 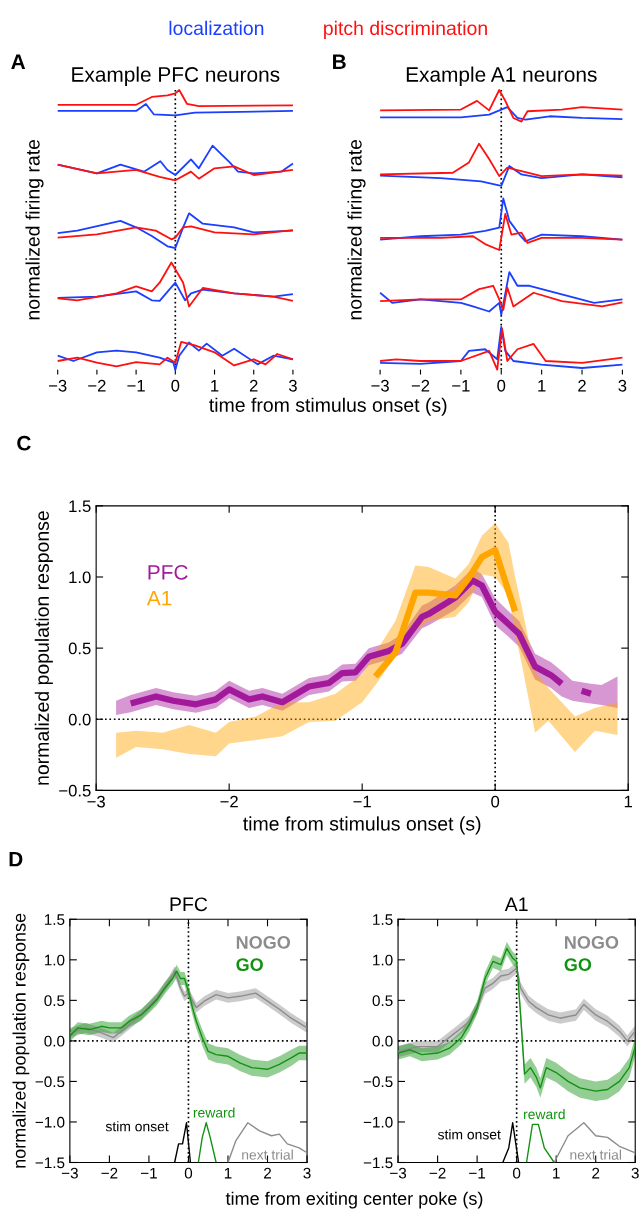 What do you see at coordinates (16, 859) in the screenshot?
I see `text: D` at bounding box center [16, 859].